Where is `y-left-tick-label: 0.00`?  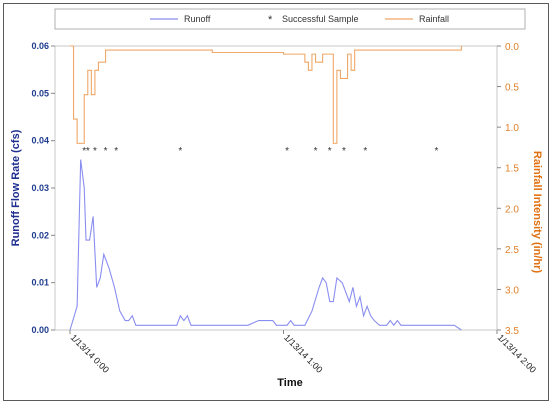
y-left-tick-label: 0.00 is located at coordinates (40, 330).